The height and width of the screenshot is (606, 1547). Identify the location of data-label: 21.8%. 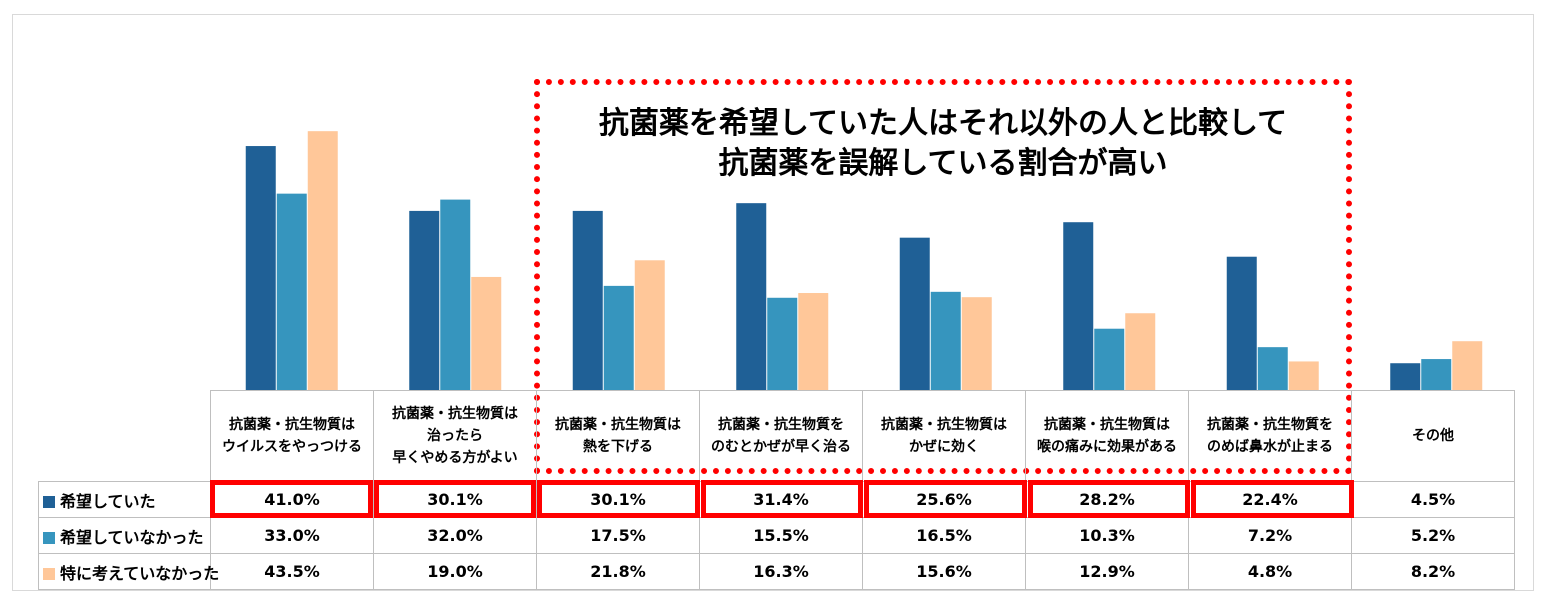
(618, 571).